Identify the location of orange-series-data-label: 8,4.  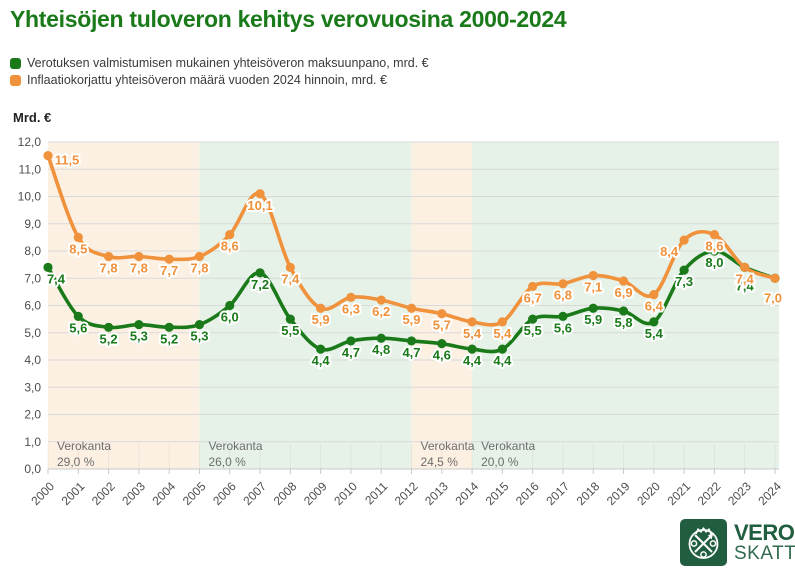
(669, 251).